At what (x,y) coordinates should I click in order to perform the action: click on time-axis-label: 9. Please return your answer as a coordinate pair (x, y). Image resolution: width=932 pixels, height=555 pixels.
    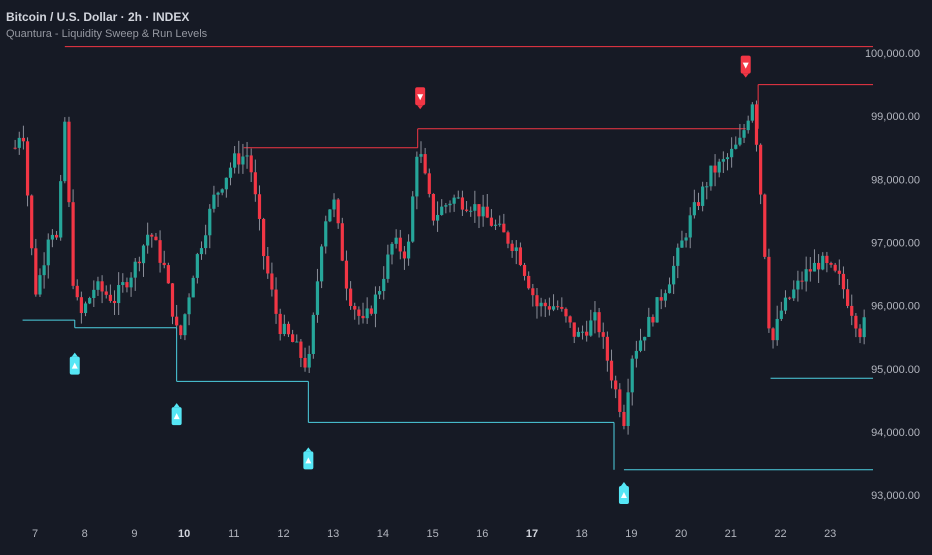
    Looking at the image, I should click on (134, 534).